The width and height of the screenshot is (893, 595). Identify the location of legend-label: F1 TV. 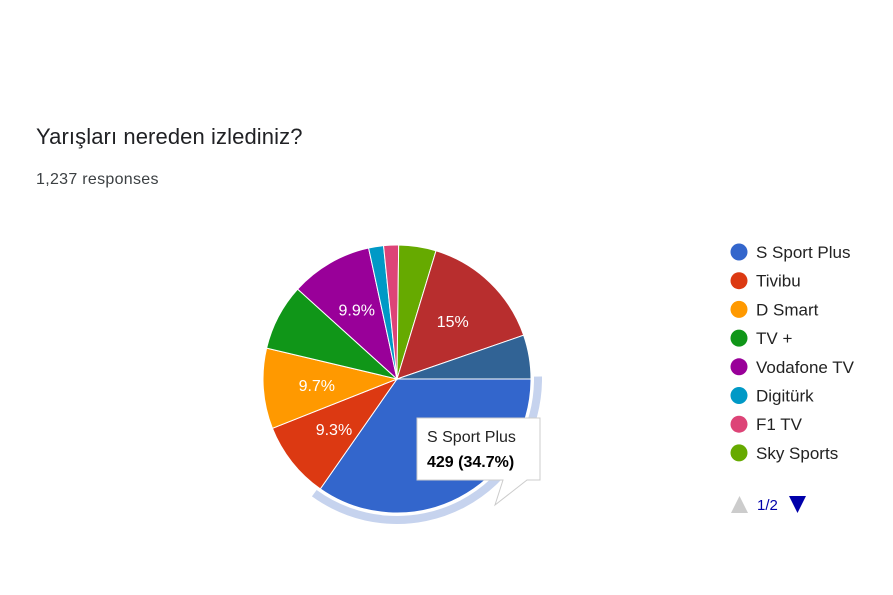
(779, 424).